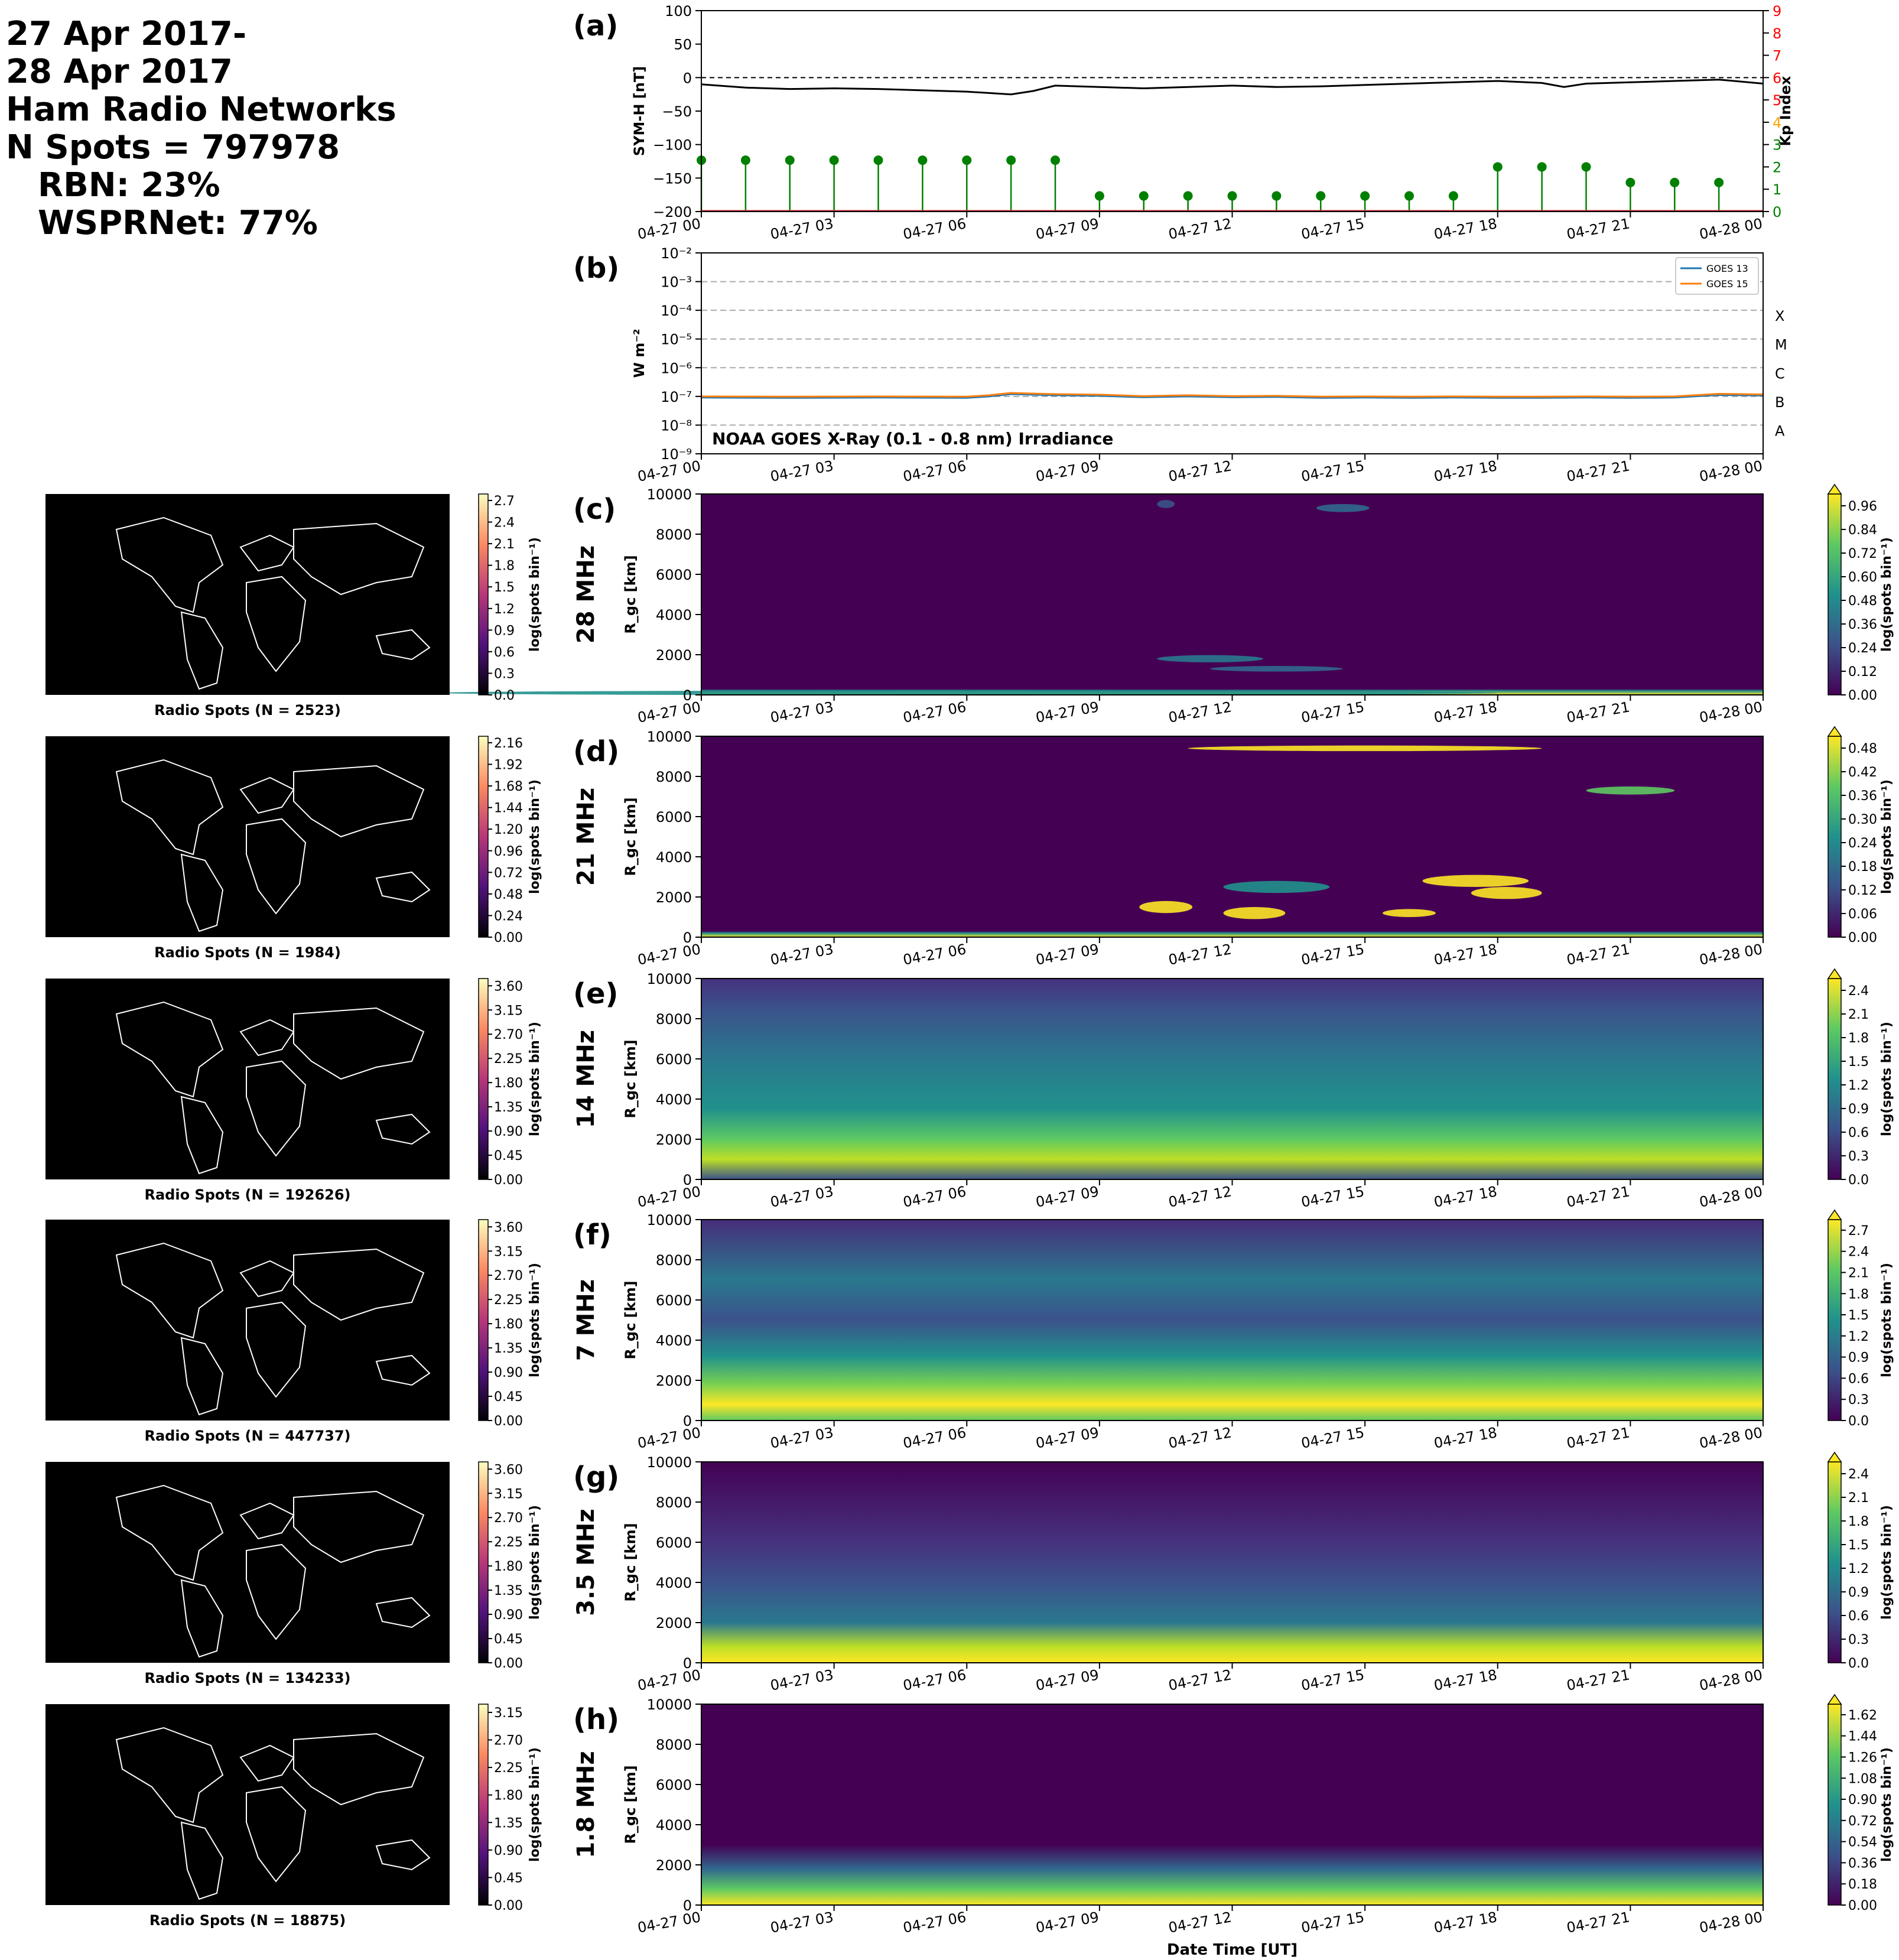  What do you see at coordinates (1862, 695) in the screenshot?
I see `colorbar-tick-label: 0.00` at bounding box center [1862, 695].